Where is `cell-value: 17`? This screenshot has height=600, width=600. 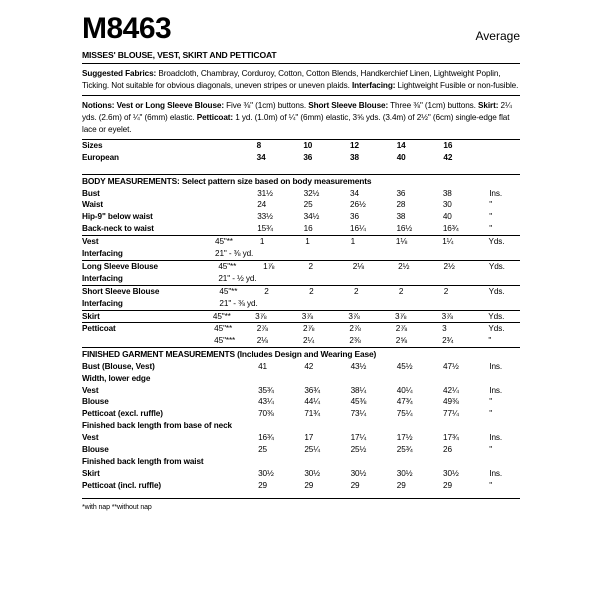
cell-value: 17 is located at coordinates (309, 438).